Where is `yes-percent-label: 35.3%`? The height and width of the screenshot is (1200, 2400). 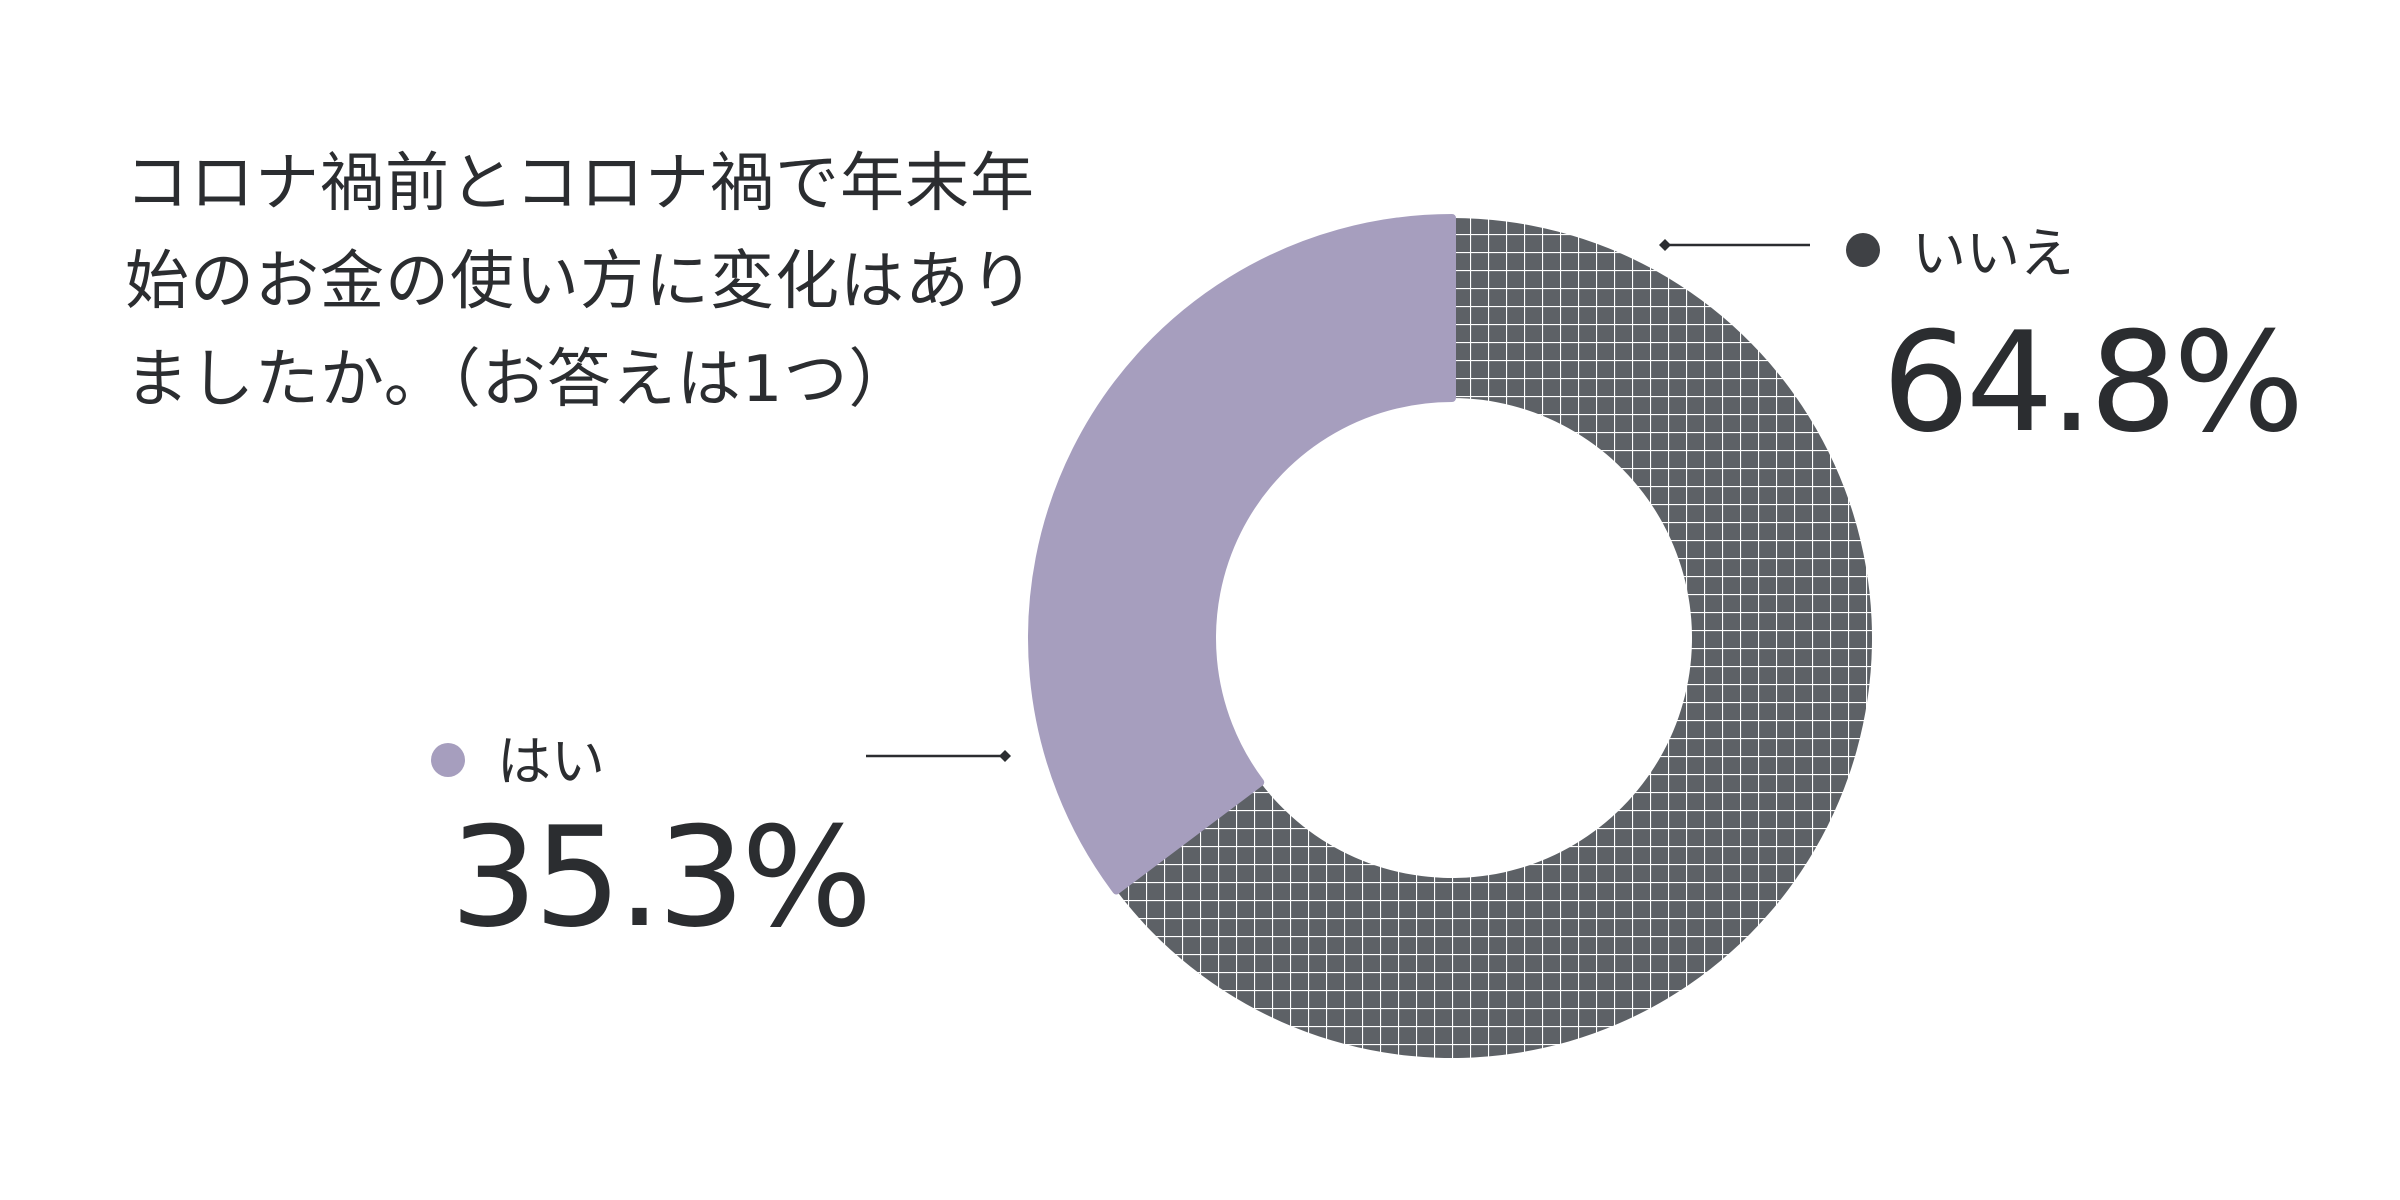
yes-percent-label: 35.3% is located at coordinates (659, 877).